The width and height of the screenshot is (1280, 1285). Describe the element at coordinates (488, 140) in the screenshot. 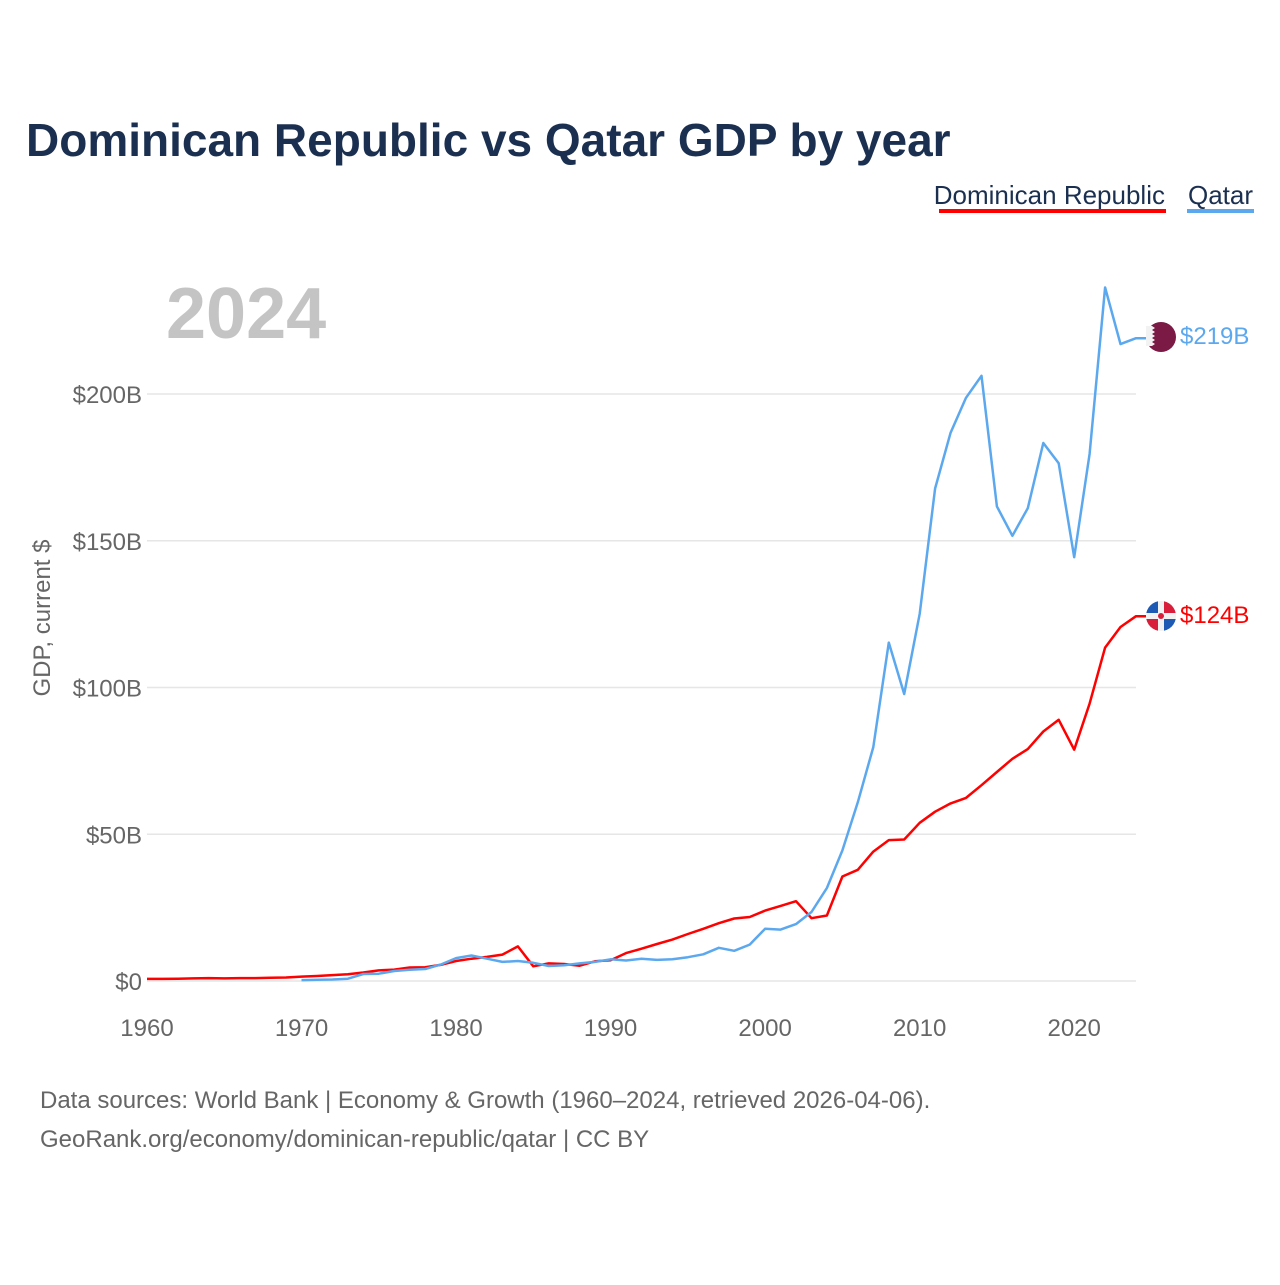

I see `chart-title: Dominican Republic vs Qatar GDP by year` at that location.